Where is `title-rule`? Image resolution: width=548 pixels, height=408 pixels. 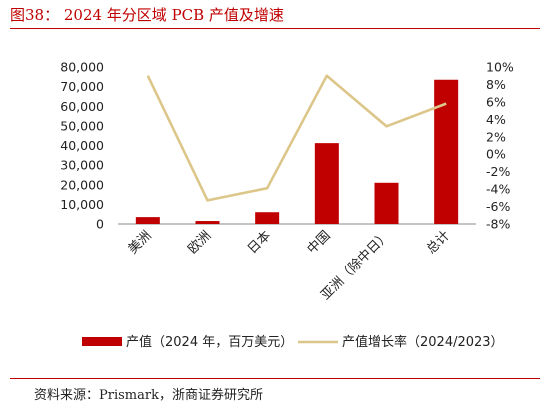
title-rule is located at coordinates (275, 28).